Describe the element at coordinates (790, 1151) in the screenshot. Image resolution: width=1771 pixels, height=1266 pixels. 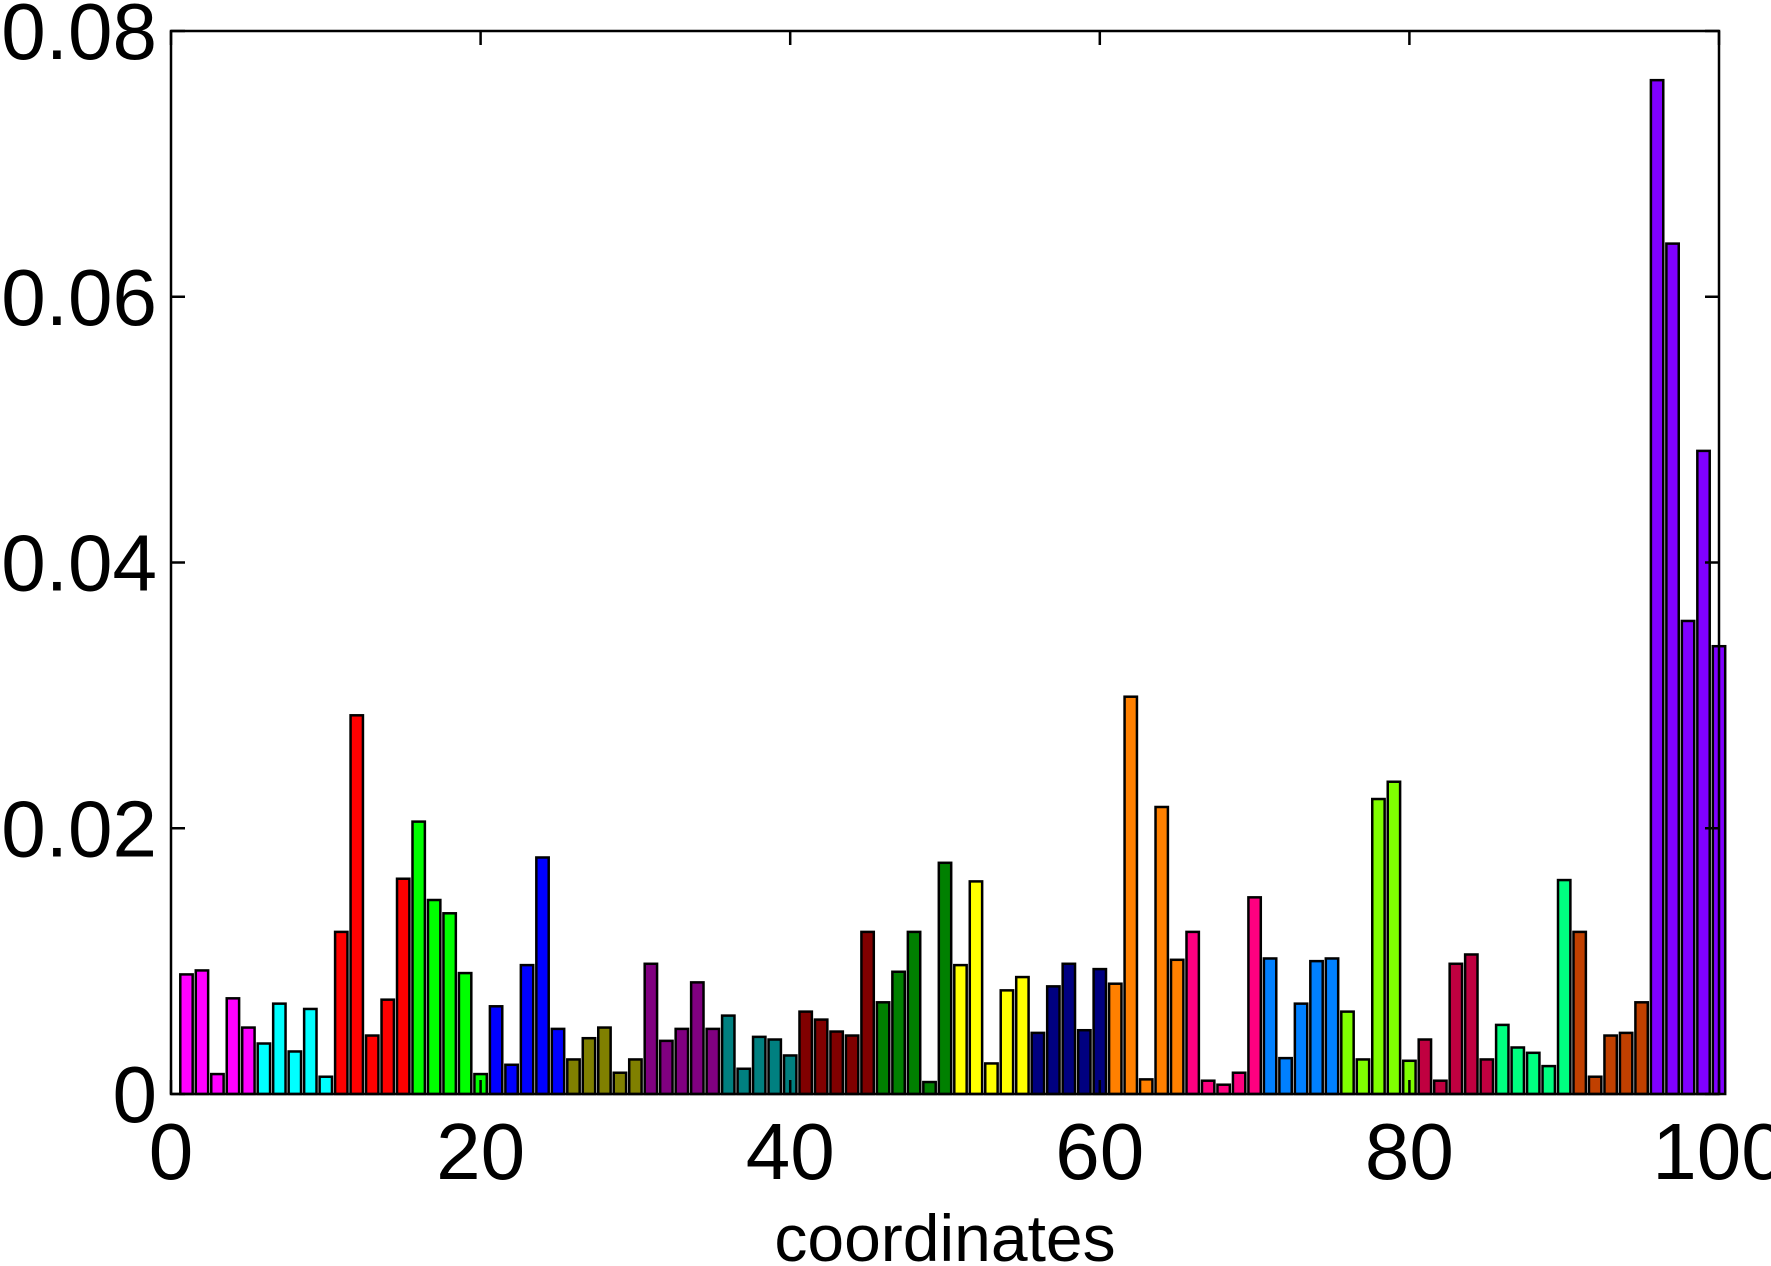
I see `x-tick-label: 40` at that location.